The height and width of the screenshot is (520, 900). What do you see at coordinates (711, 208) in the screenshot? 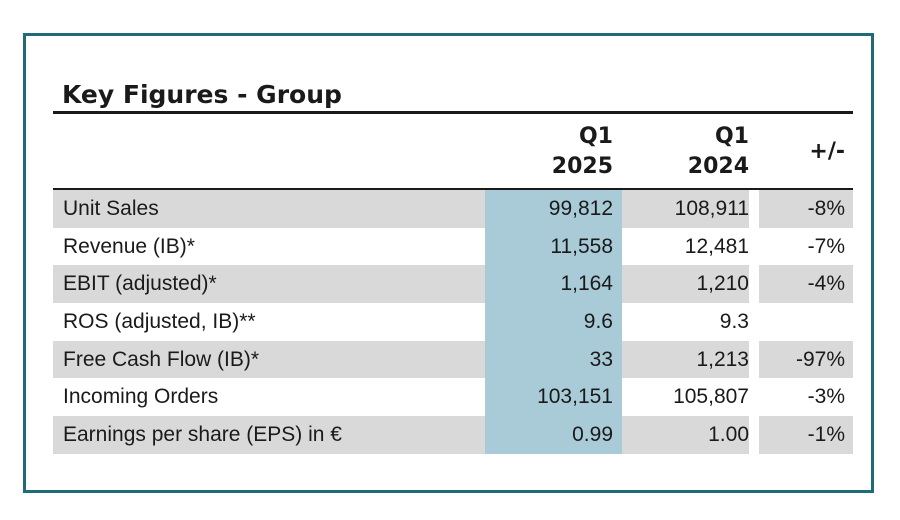
I see `cell-q1-2024: 108,911` at bounding box center [711, 208].